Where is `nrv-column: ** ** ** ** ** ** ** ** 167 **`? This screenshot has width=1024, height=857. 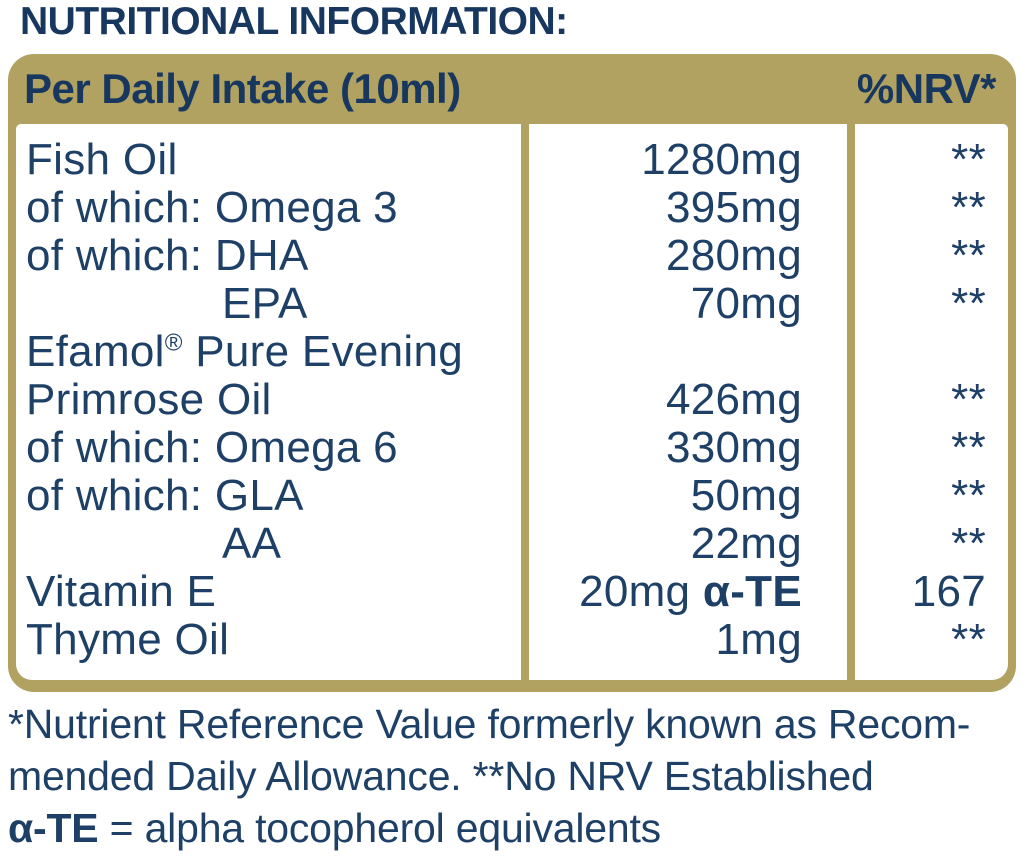
nrv-column: ** ** ** ** ** ** ** ** 167 ** is located at coordinates (927, 402).